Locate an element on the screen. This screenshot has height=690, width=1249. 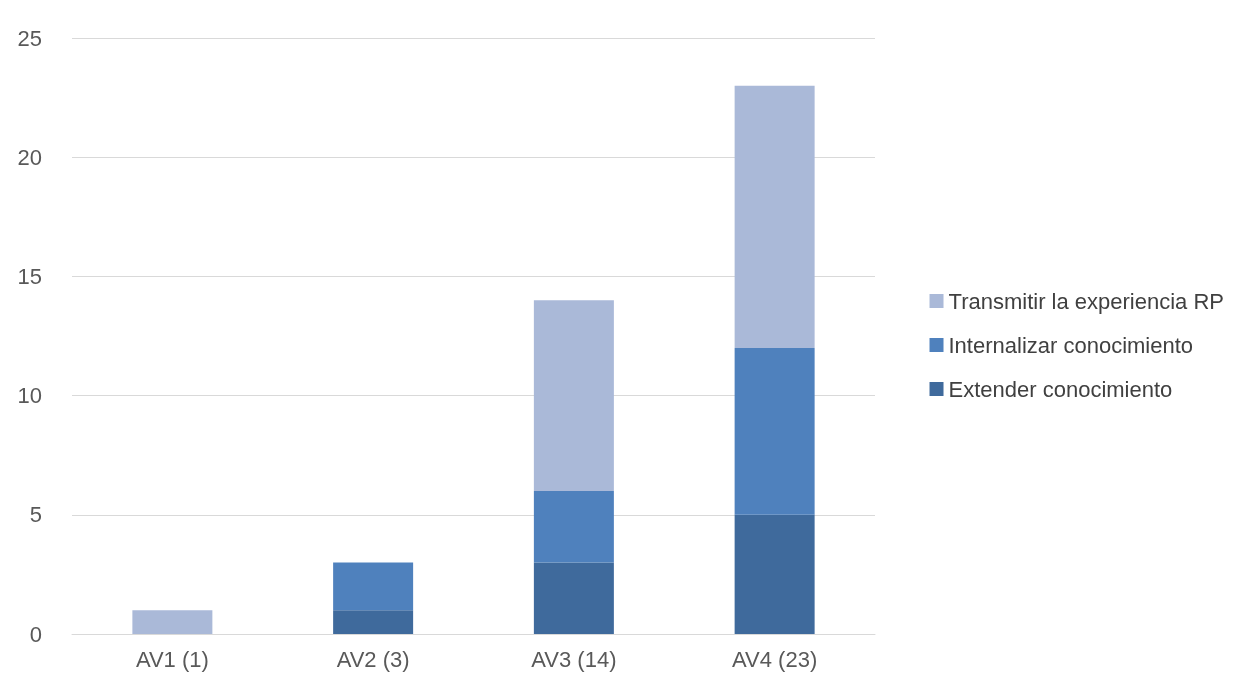
x-tick-label: AV2 (3) is located at coordinates (373, 659).